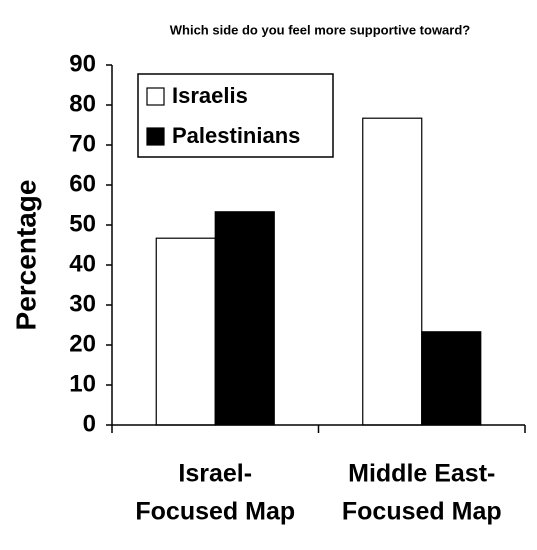 This screenshot has width=537, height=550. I want to click on y-tick-label: 50, so click(82, 223).